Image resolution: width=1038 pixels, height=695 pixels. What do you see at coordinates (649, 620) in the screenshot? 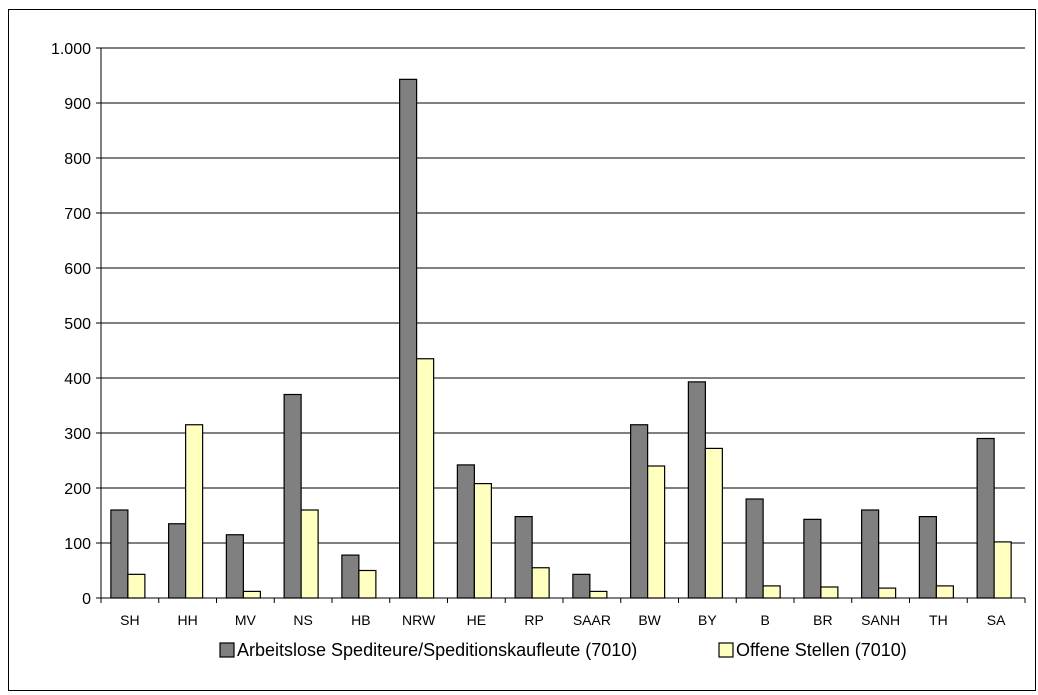
I see `x-tick-label: BW` at bounding box center [649, 620].